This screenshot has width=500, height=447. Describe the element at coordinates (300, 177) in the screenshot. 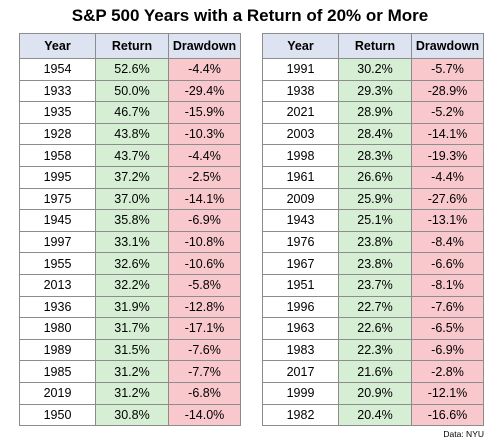

I see `year-cell: 1961` at that location.